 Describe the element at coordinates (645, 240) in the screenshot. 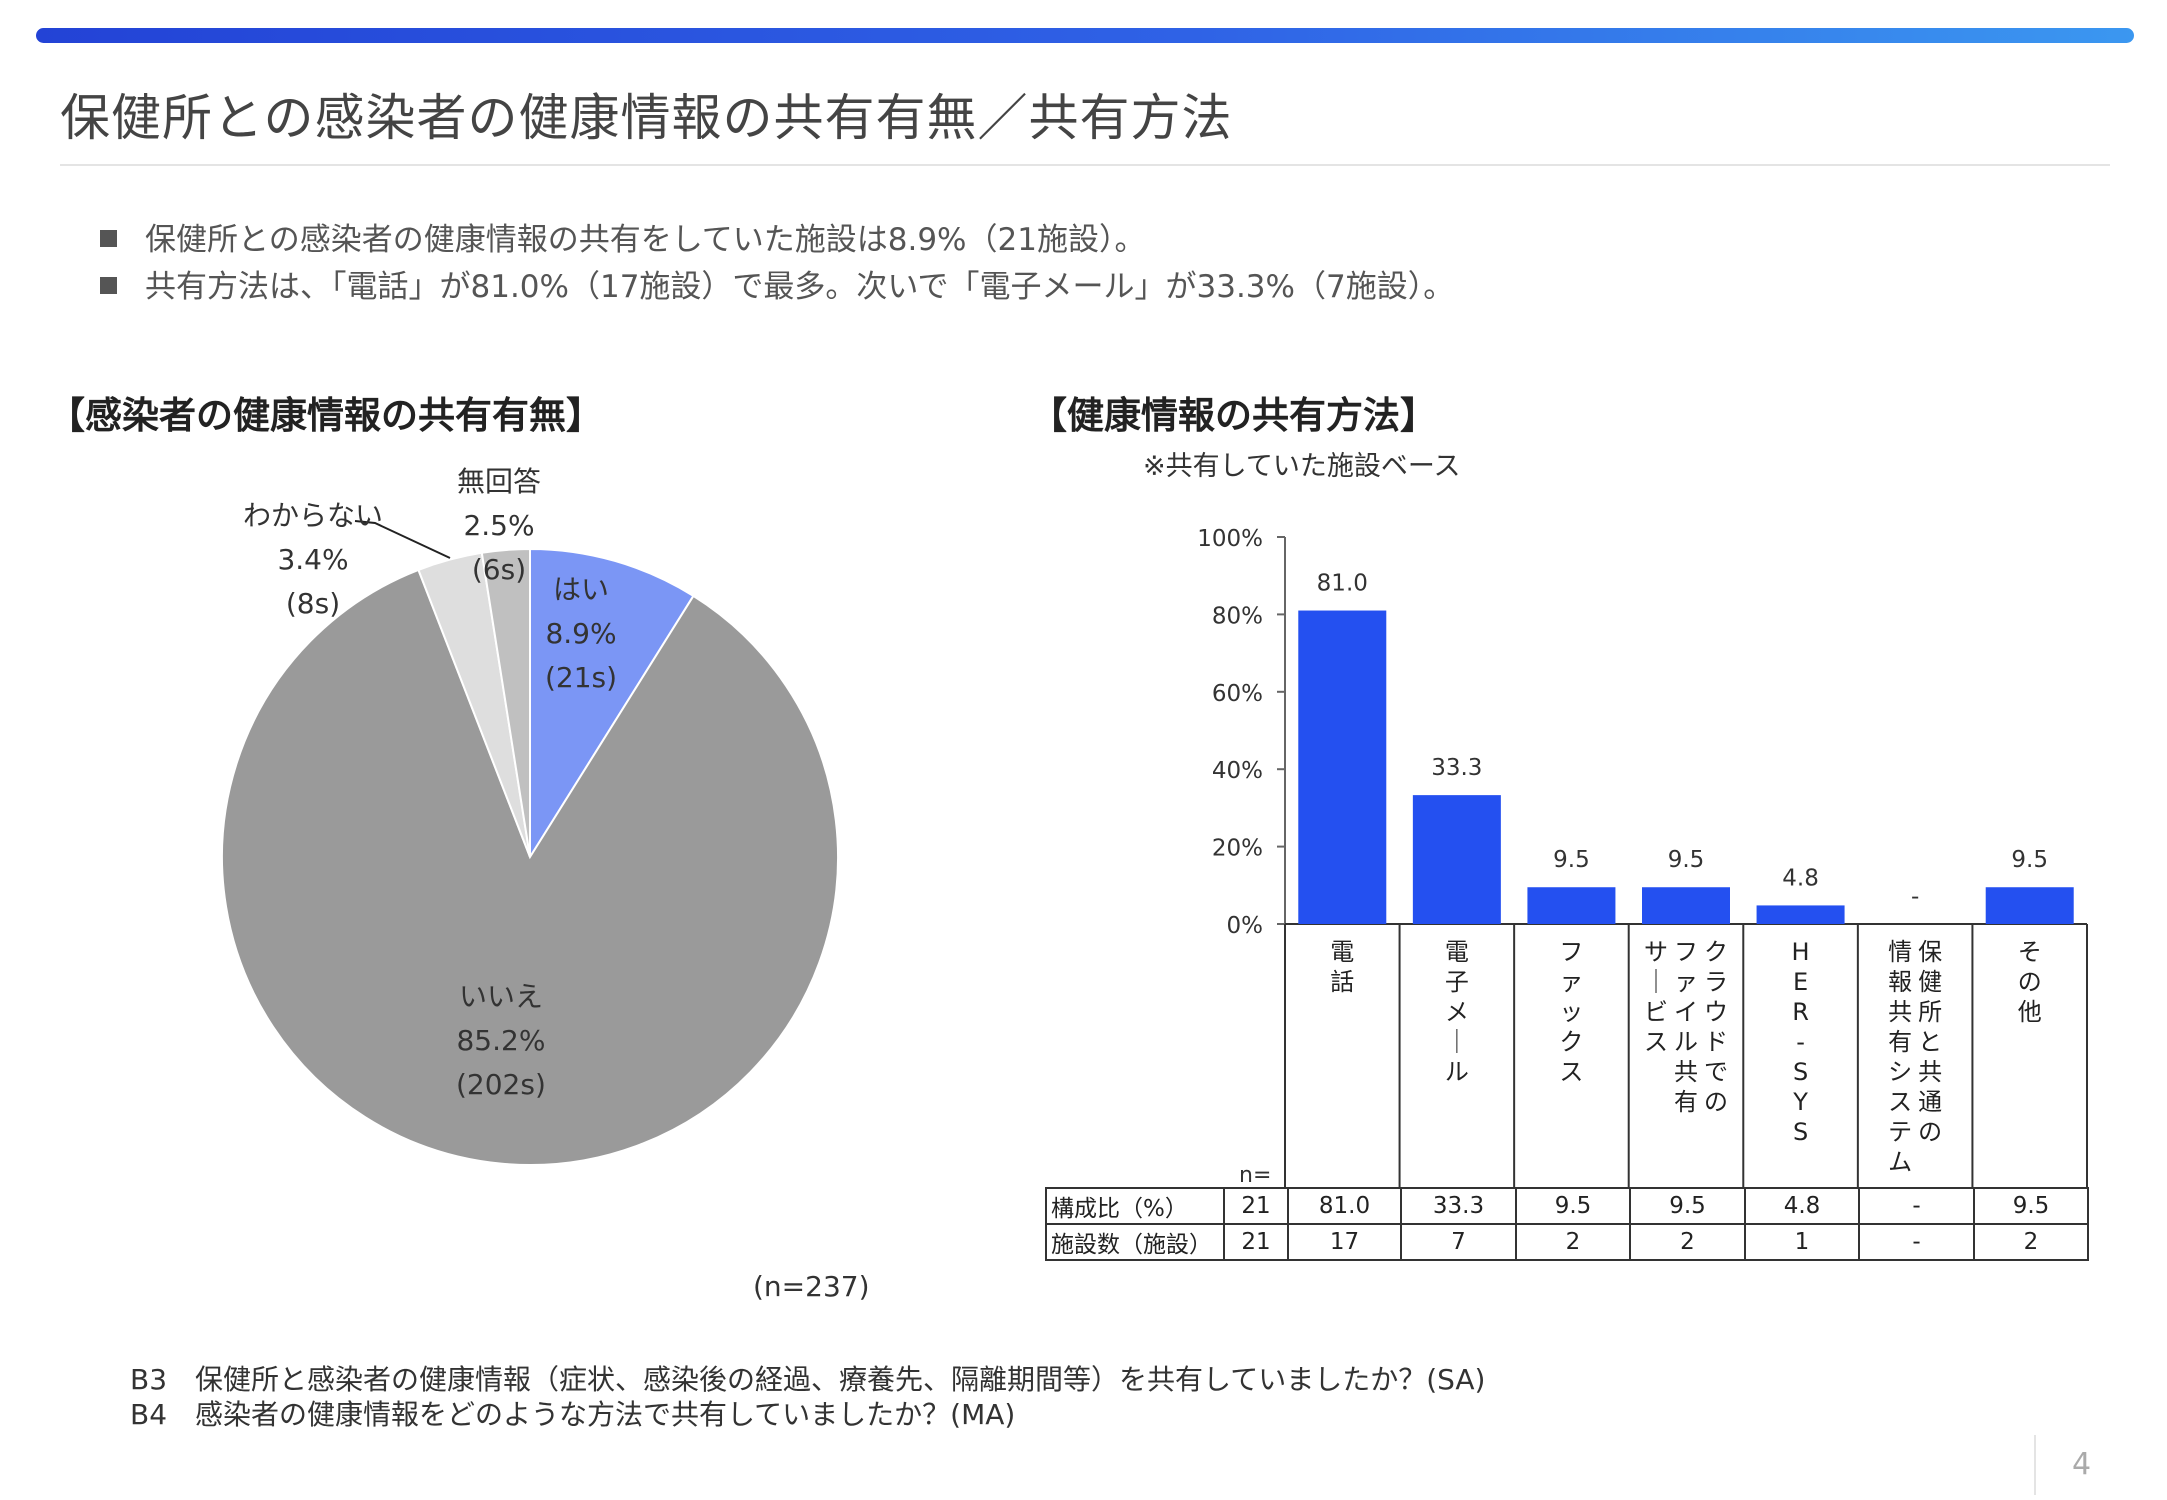

I see `bullet-text: 保健所との感染者の健康情報の共有をしていた施設は8.9%（21施設）。` at that location.